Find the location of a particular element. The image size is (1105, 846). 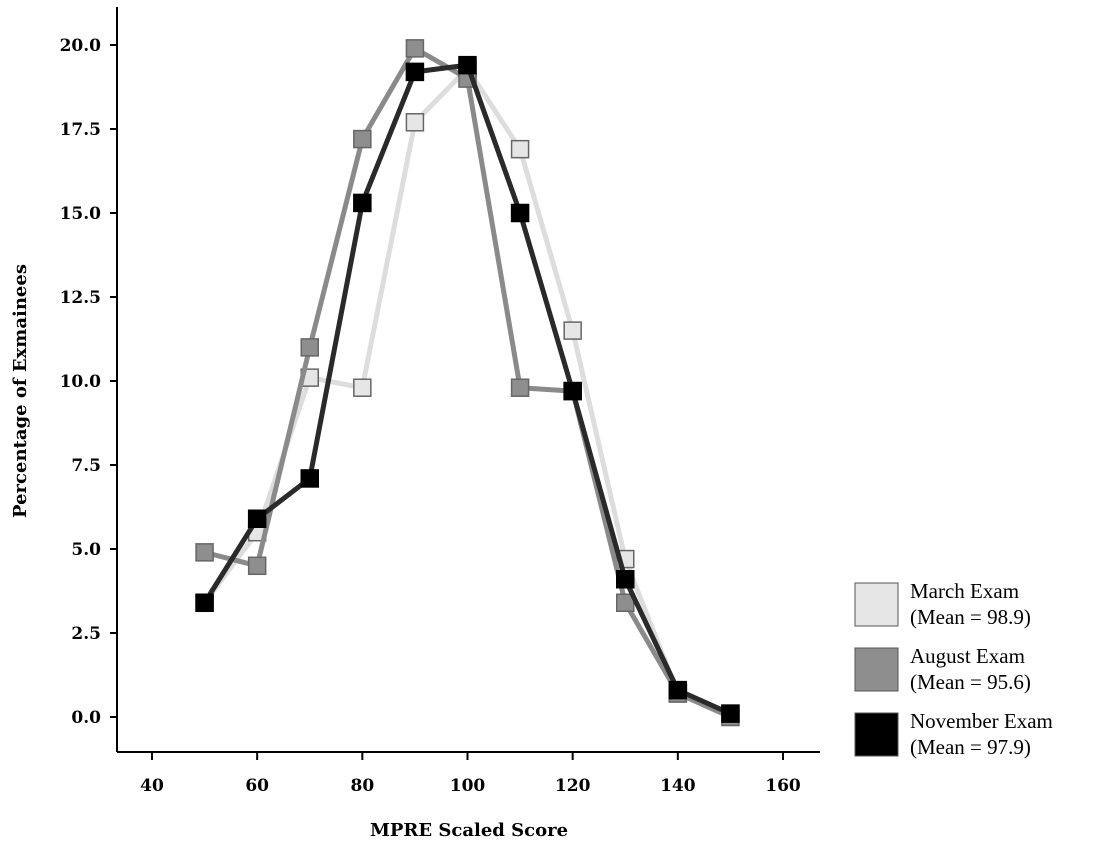

legend-label-march: March Exam is located at coordinates (964, 591).